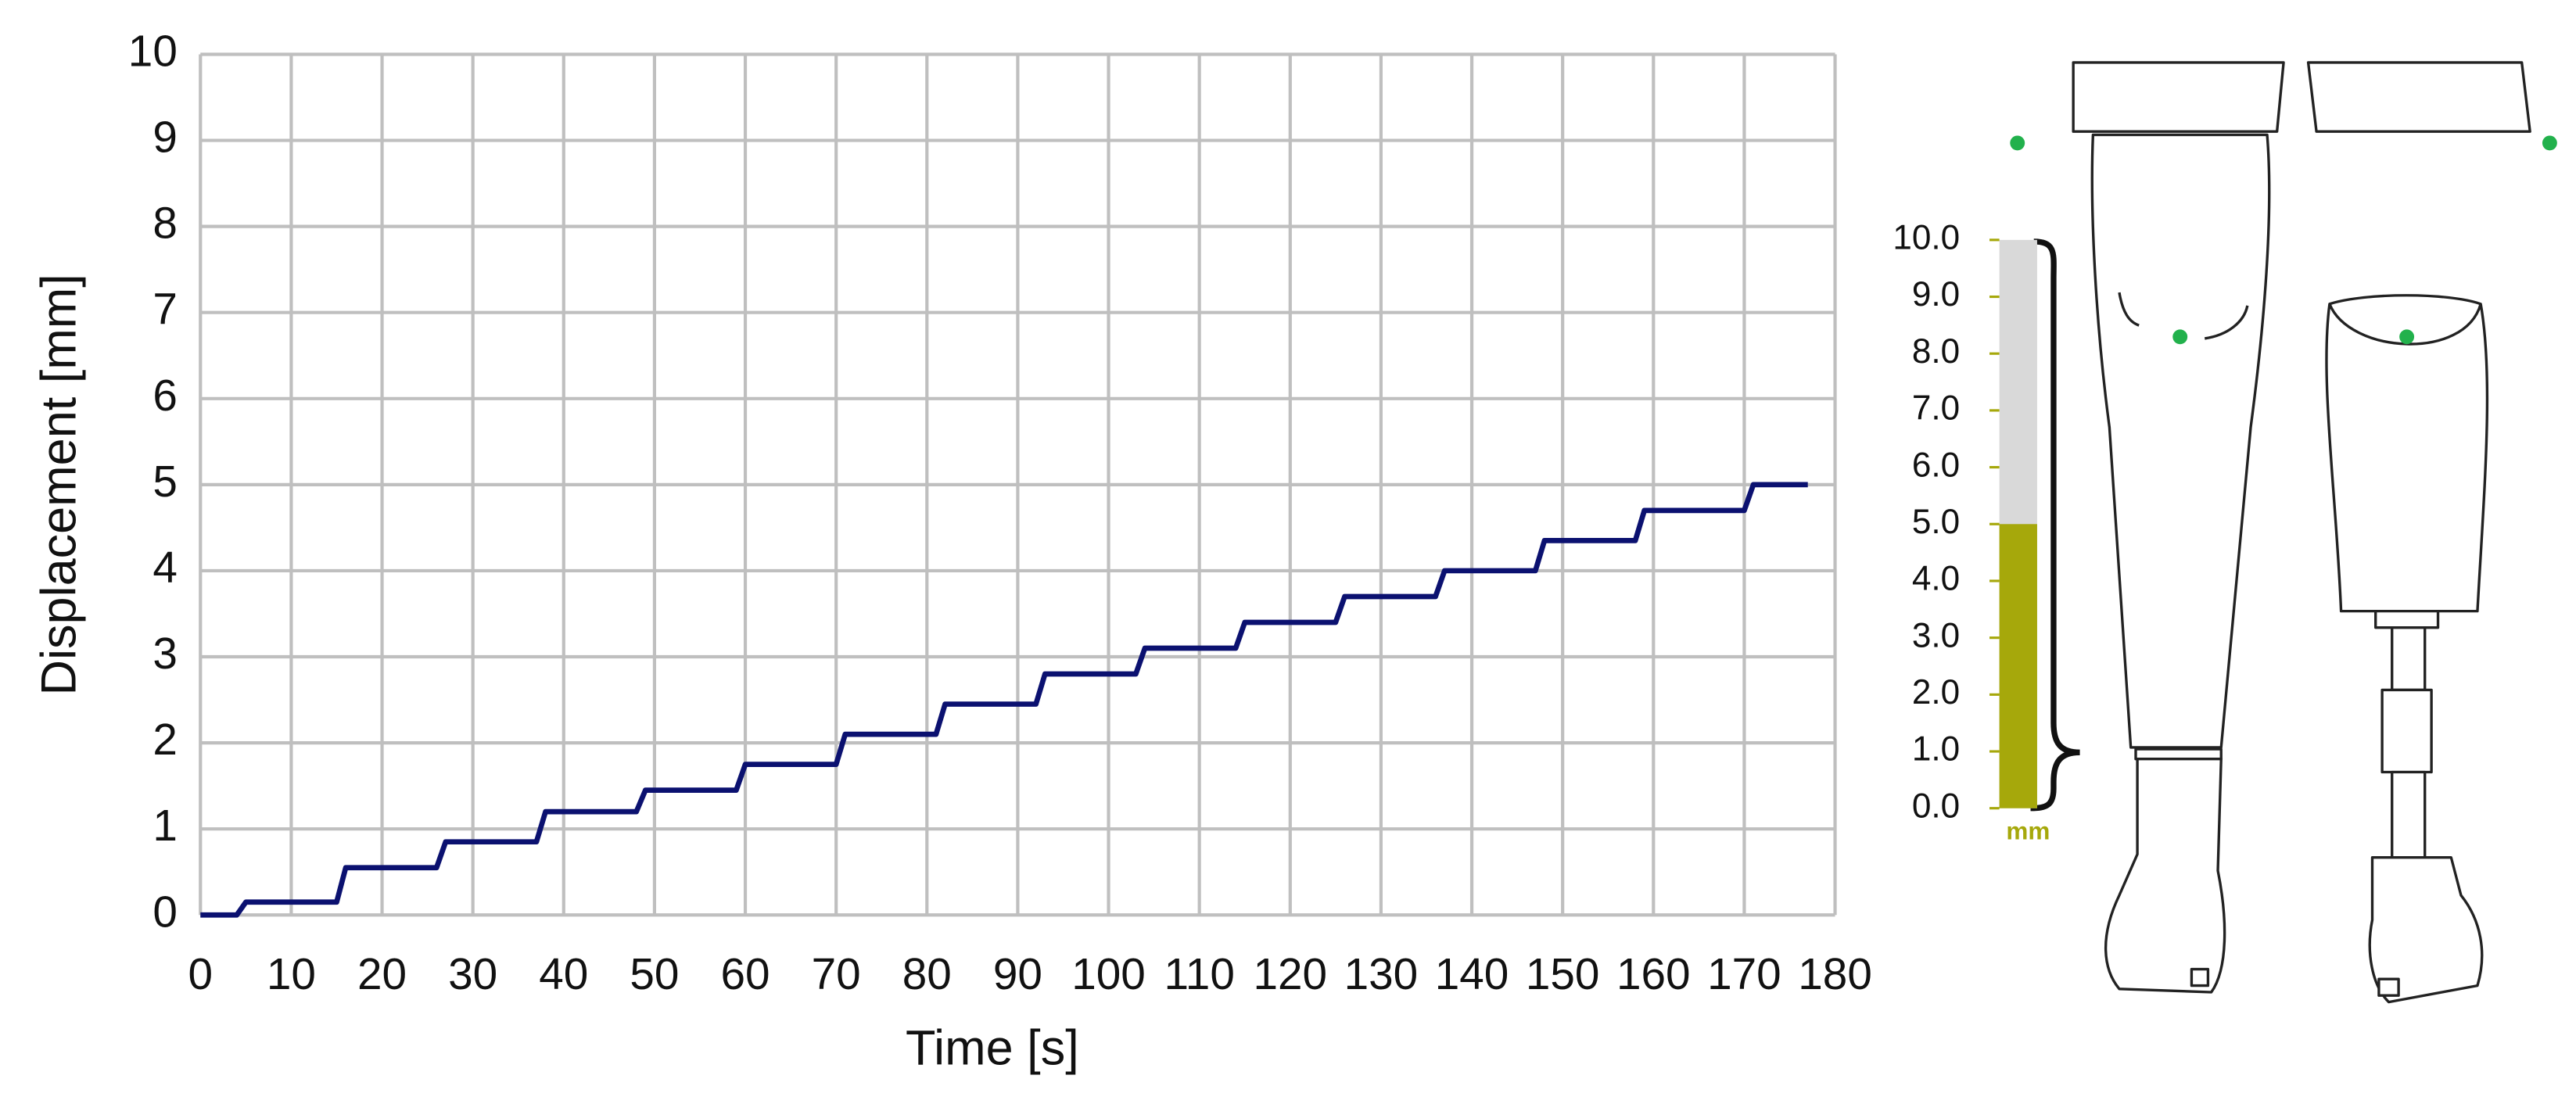  What do you see at coordinates (165, 912) in the screenshot?
I see `y-tick-label: 0` at bounding box center [165, 912].